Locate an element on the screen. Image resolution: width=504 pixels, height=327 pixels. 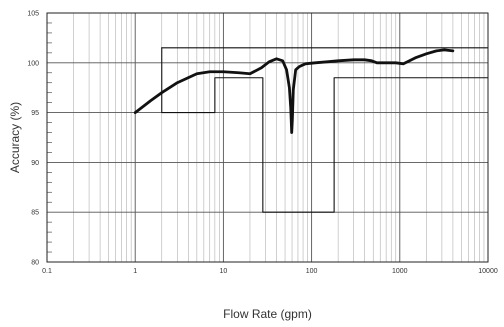
y-tick-label: 90 is located at coordinates (35, 163).